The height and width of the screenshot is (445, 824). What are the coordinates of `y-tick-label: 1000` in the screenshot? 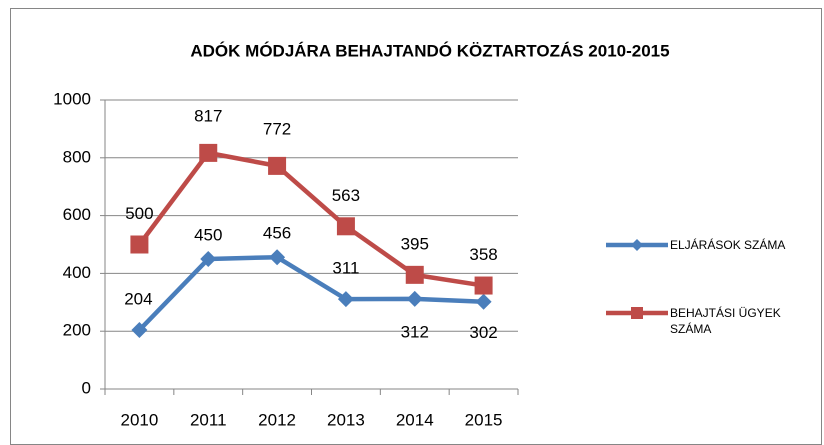 It's located at (72, 98).